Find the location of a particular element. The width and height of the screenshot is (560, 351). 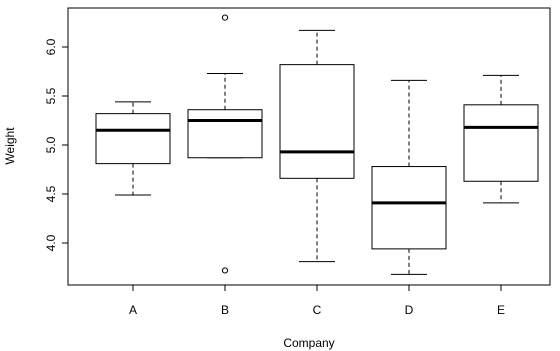

y-axis-label: Weight is located at coordinates (10, 146).